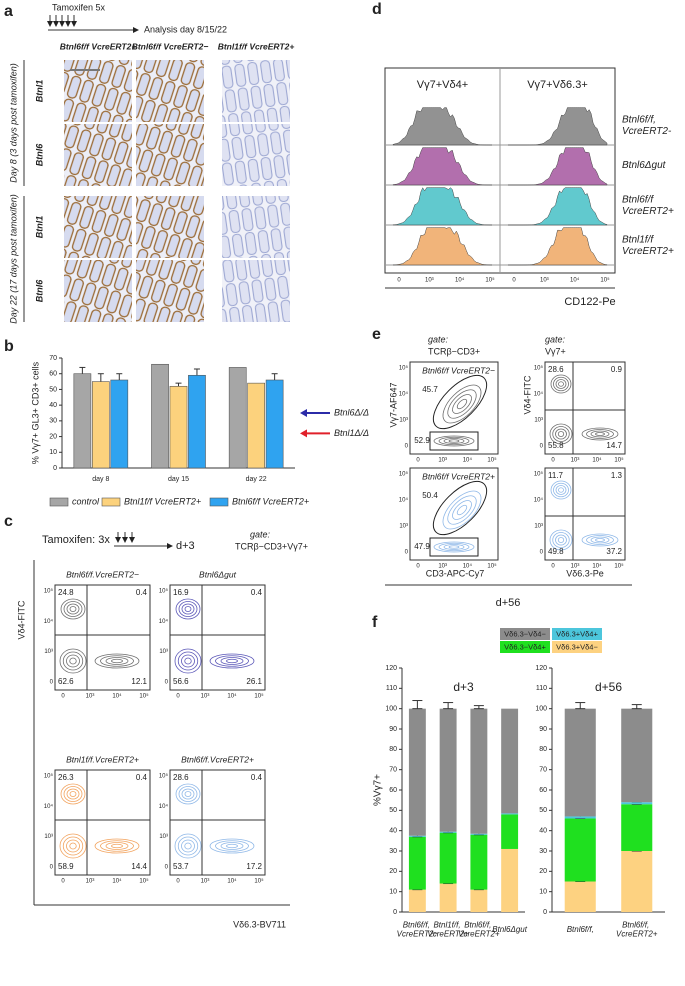  I want to click on row-label: Btnl6, so click(39, 154).